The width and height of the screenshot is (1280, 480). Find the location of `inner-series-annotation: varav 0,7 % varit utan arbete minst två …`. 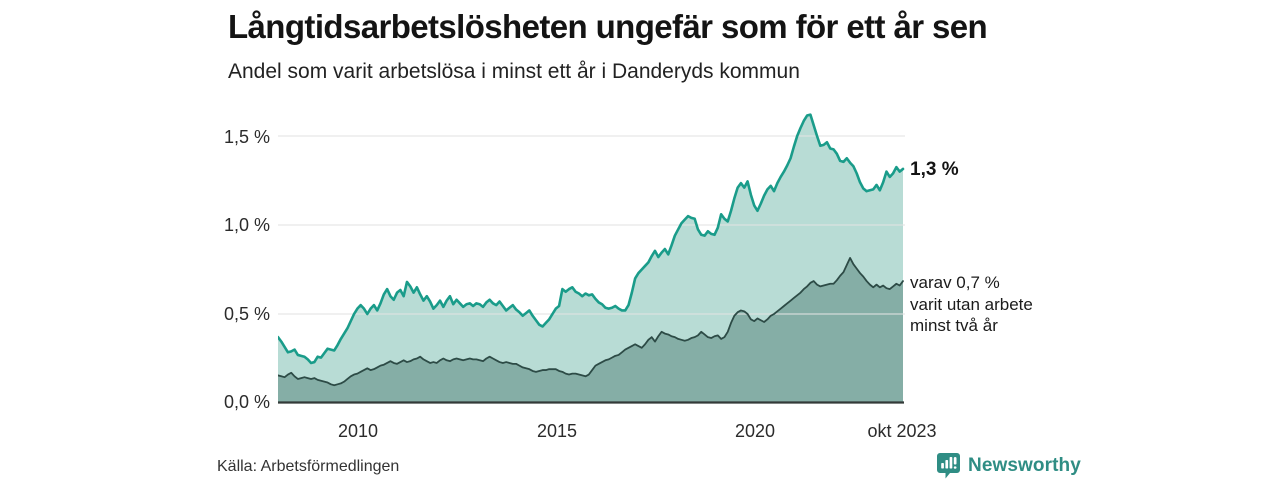

inner-series-annotation: varav 0,7 % varit utan arbete minst två … is located at coordinates (971, 304).